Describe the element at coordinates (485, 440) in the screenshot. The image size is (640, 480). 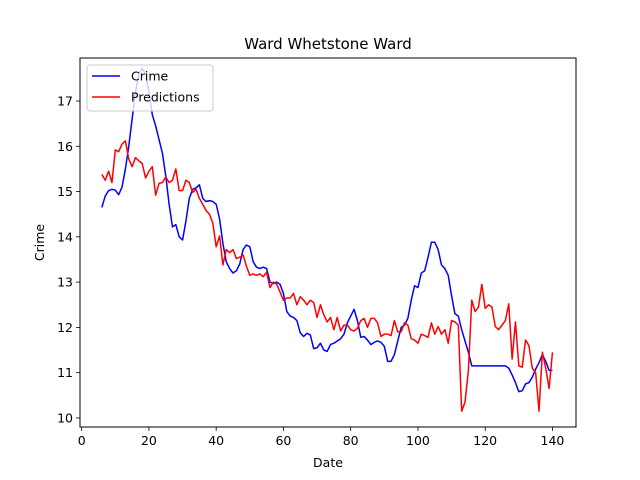
I see `x-tick-label: 120` at that location.